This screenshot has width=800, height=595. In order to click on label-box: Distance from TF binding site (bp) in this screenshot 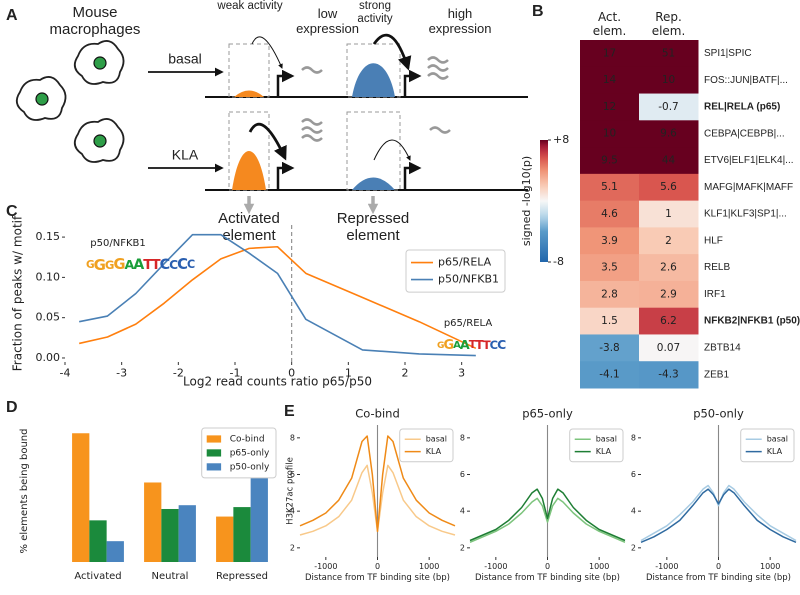, I will do `click(718, 578)`.